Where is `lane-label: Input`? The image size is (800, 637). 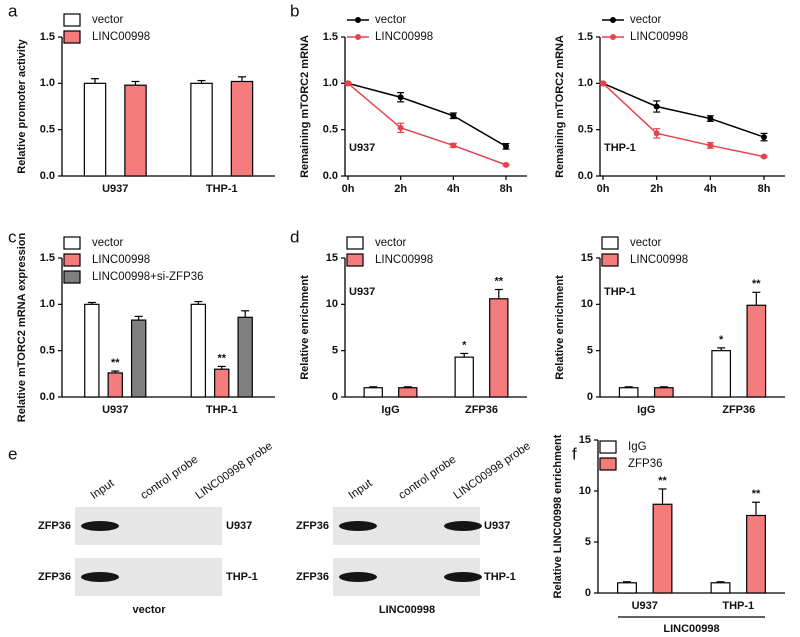 lane-label: Input is located at coordinates (103, 489).